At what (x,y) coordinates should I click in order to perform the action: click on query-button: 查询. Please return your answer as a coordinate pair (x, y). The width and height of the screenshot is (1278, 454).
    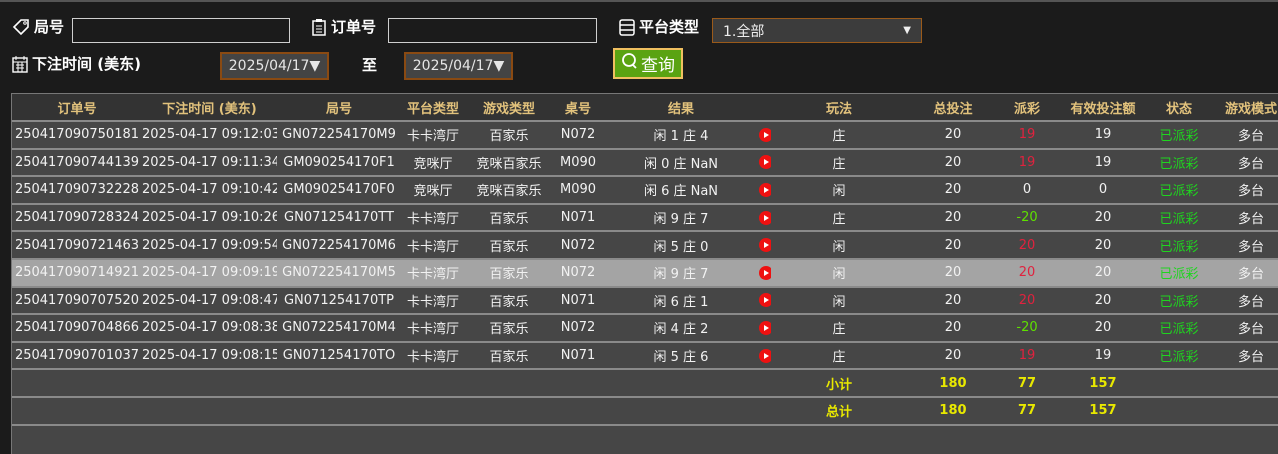
    Looking at the image, I should click on (648, 63).